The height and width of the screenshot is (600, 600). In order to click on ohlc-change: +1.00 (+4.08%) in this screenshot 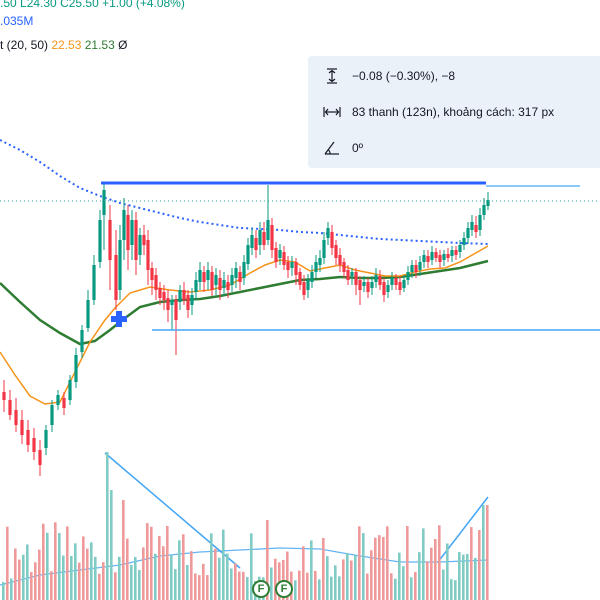, I will do `click(143, 5)`.